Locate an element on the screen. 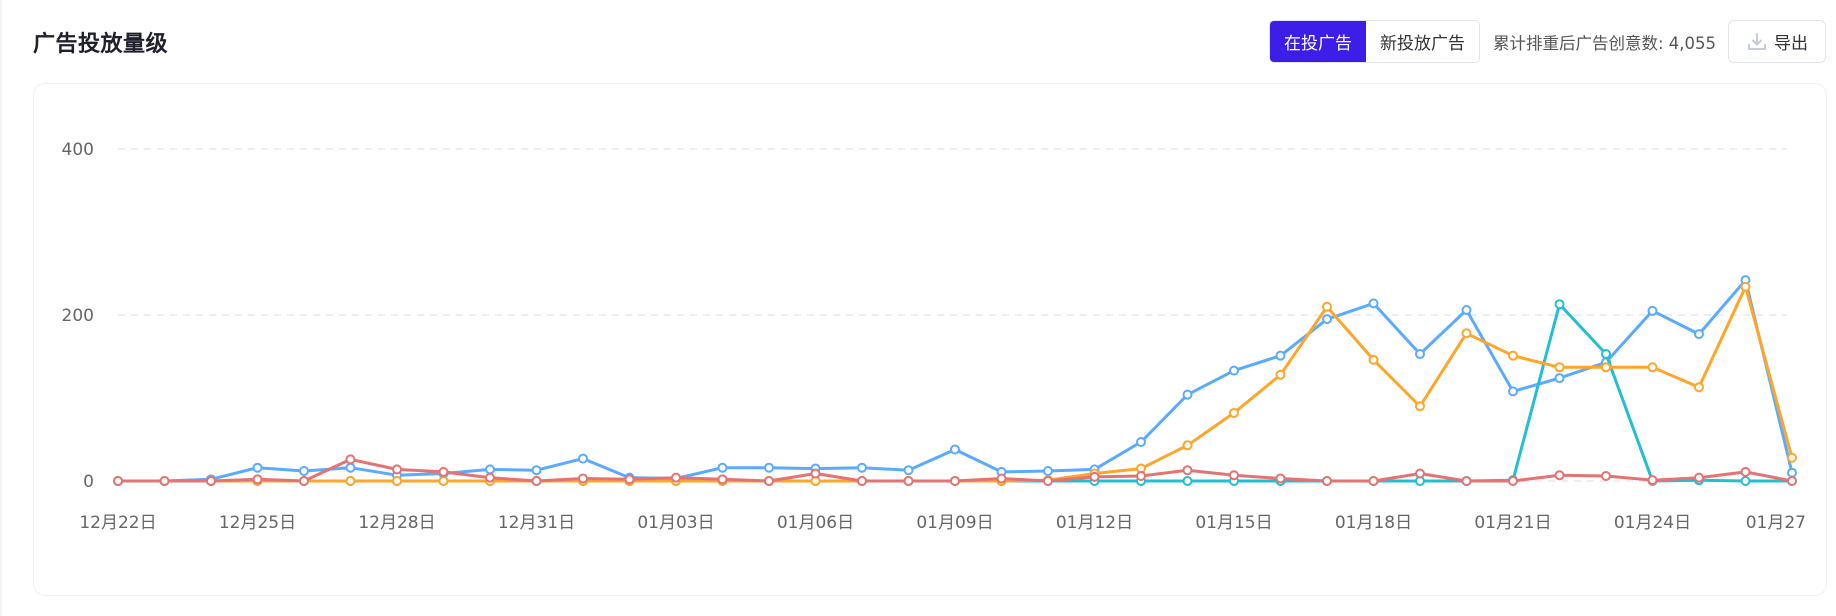  x-tick-label: 01月06日 is located at coordinates (815, 523).